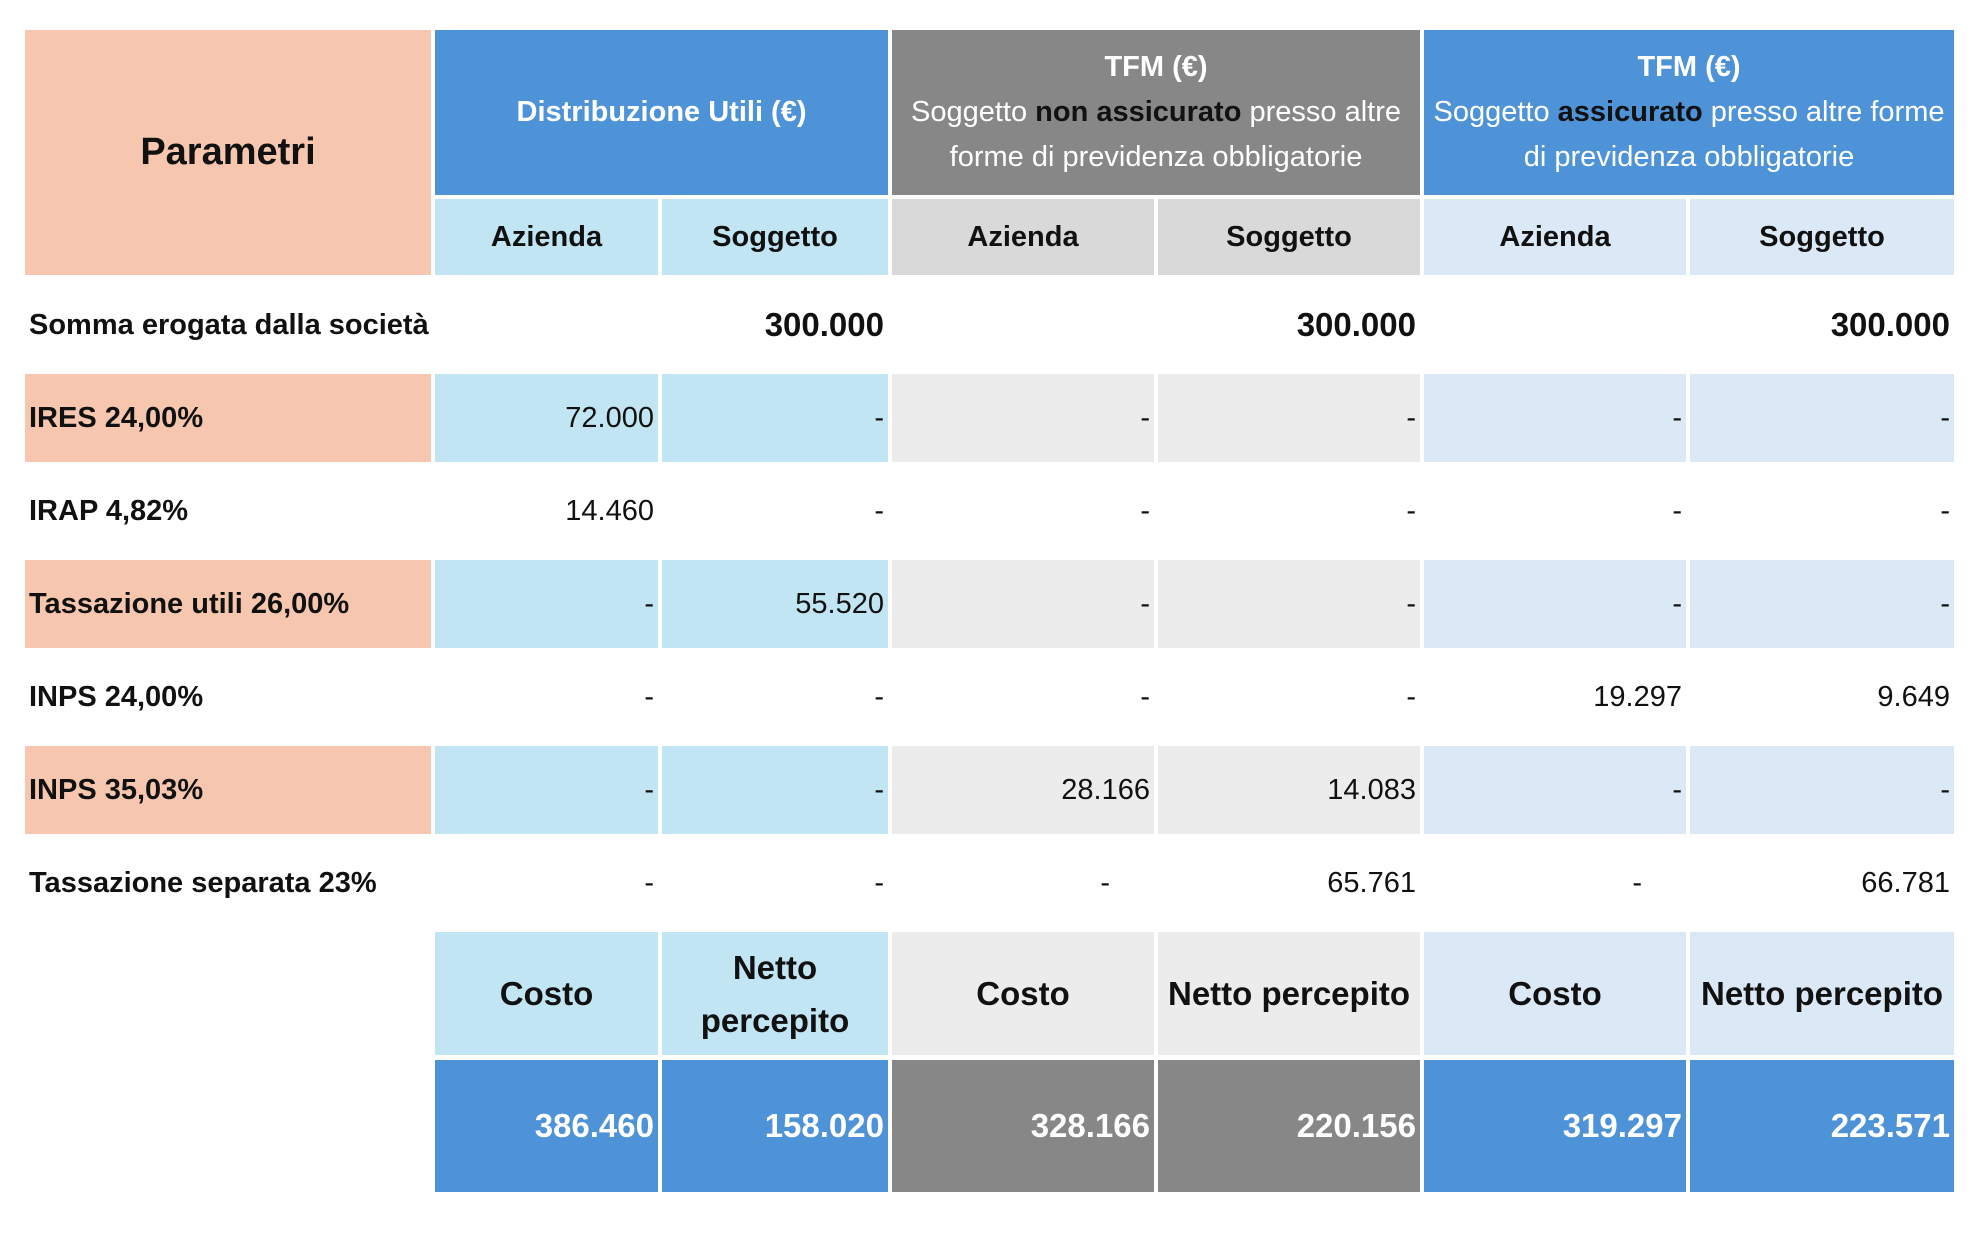 This screenshot has height=1245, width=1979. What do you see at coordinates (661, 112) in the screenshot?
I see `group-header-distribuzione: Distribuzione Utili (€)` at bounding box center [661, 112].